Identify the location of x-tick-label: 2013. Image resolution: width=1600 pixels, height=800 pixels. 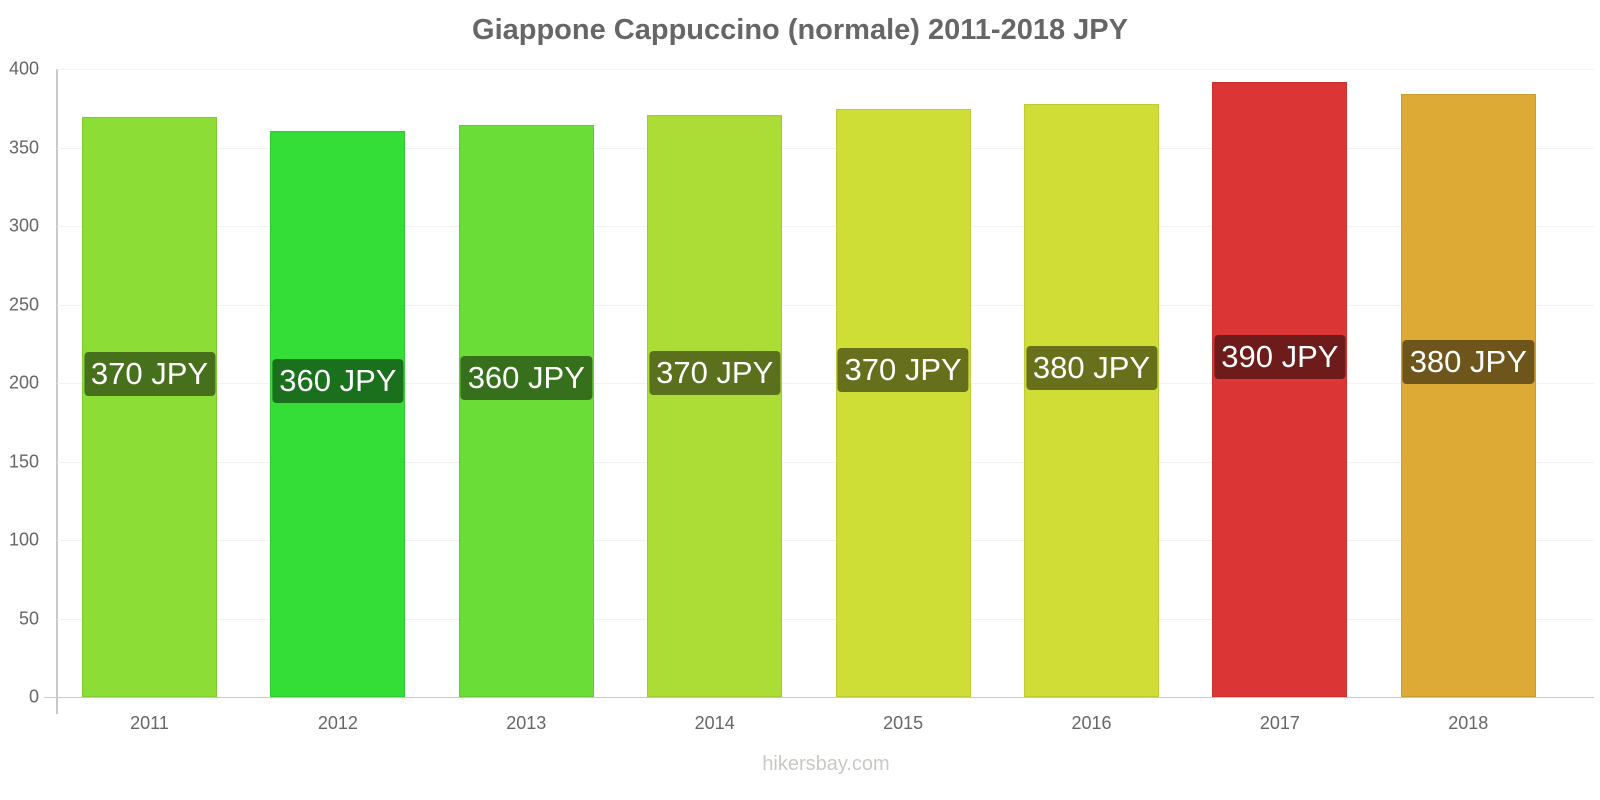
(526, 723).